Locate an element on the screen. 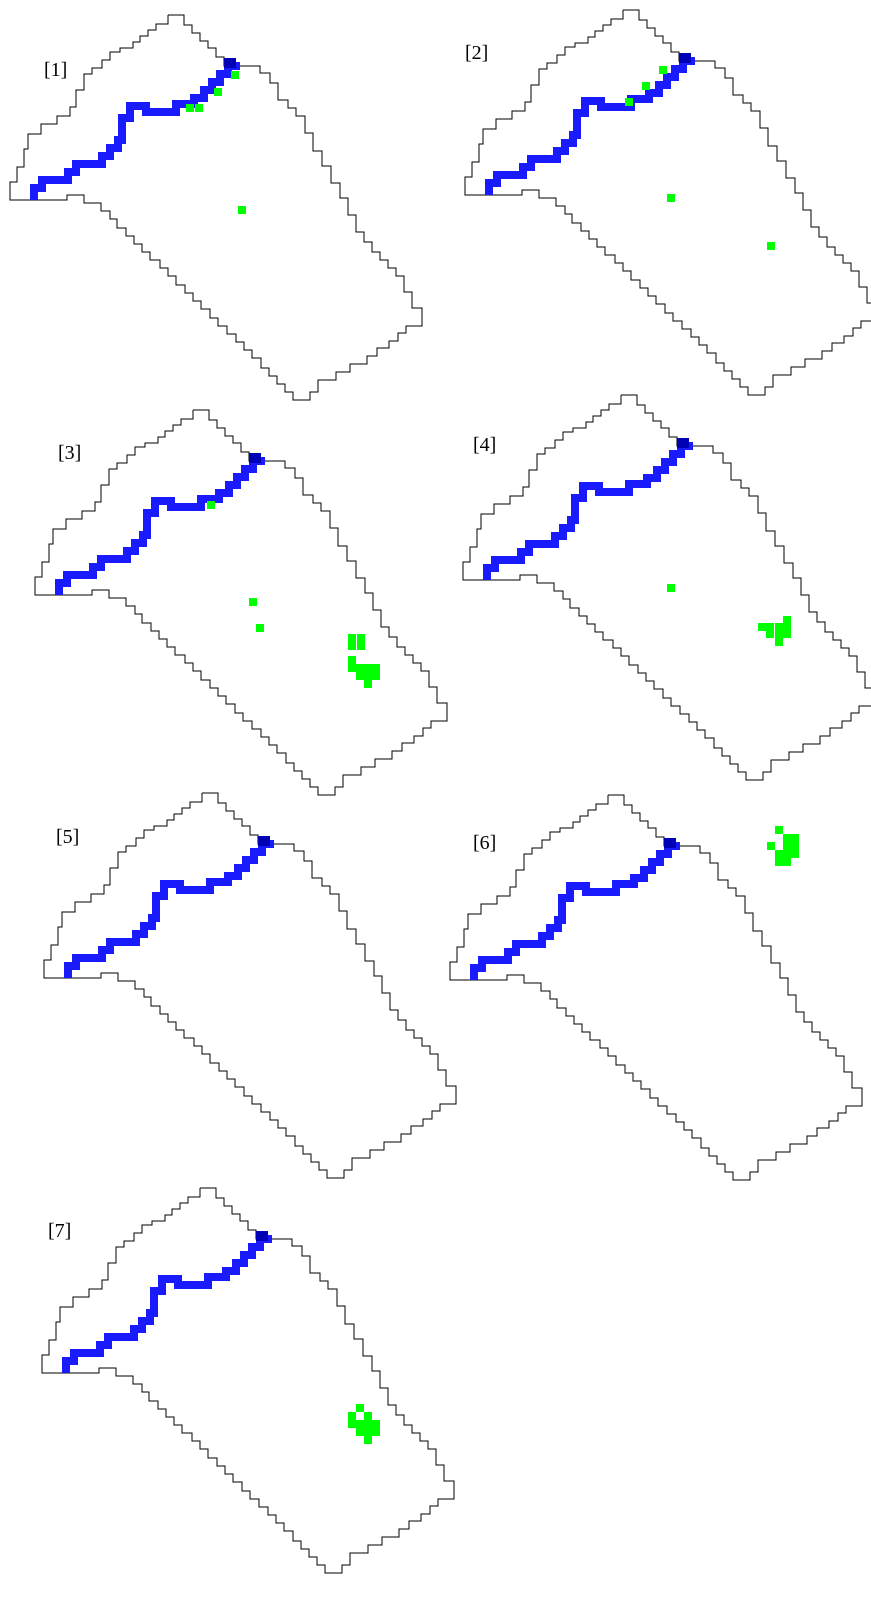  panel-6: [6] is located at coordinates (657, 978).